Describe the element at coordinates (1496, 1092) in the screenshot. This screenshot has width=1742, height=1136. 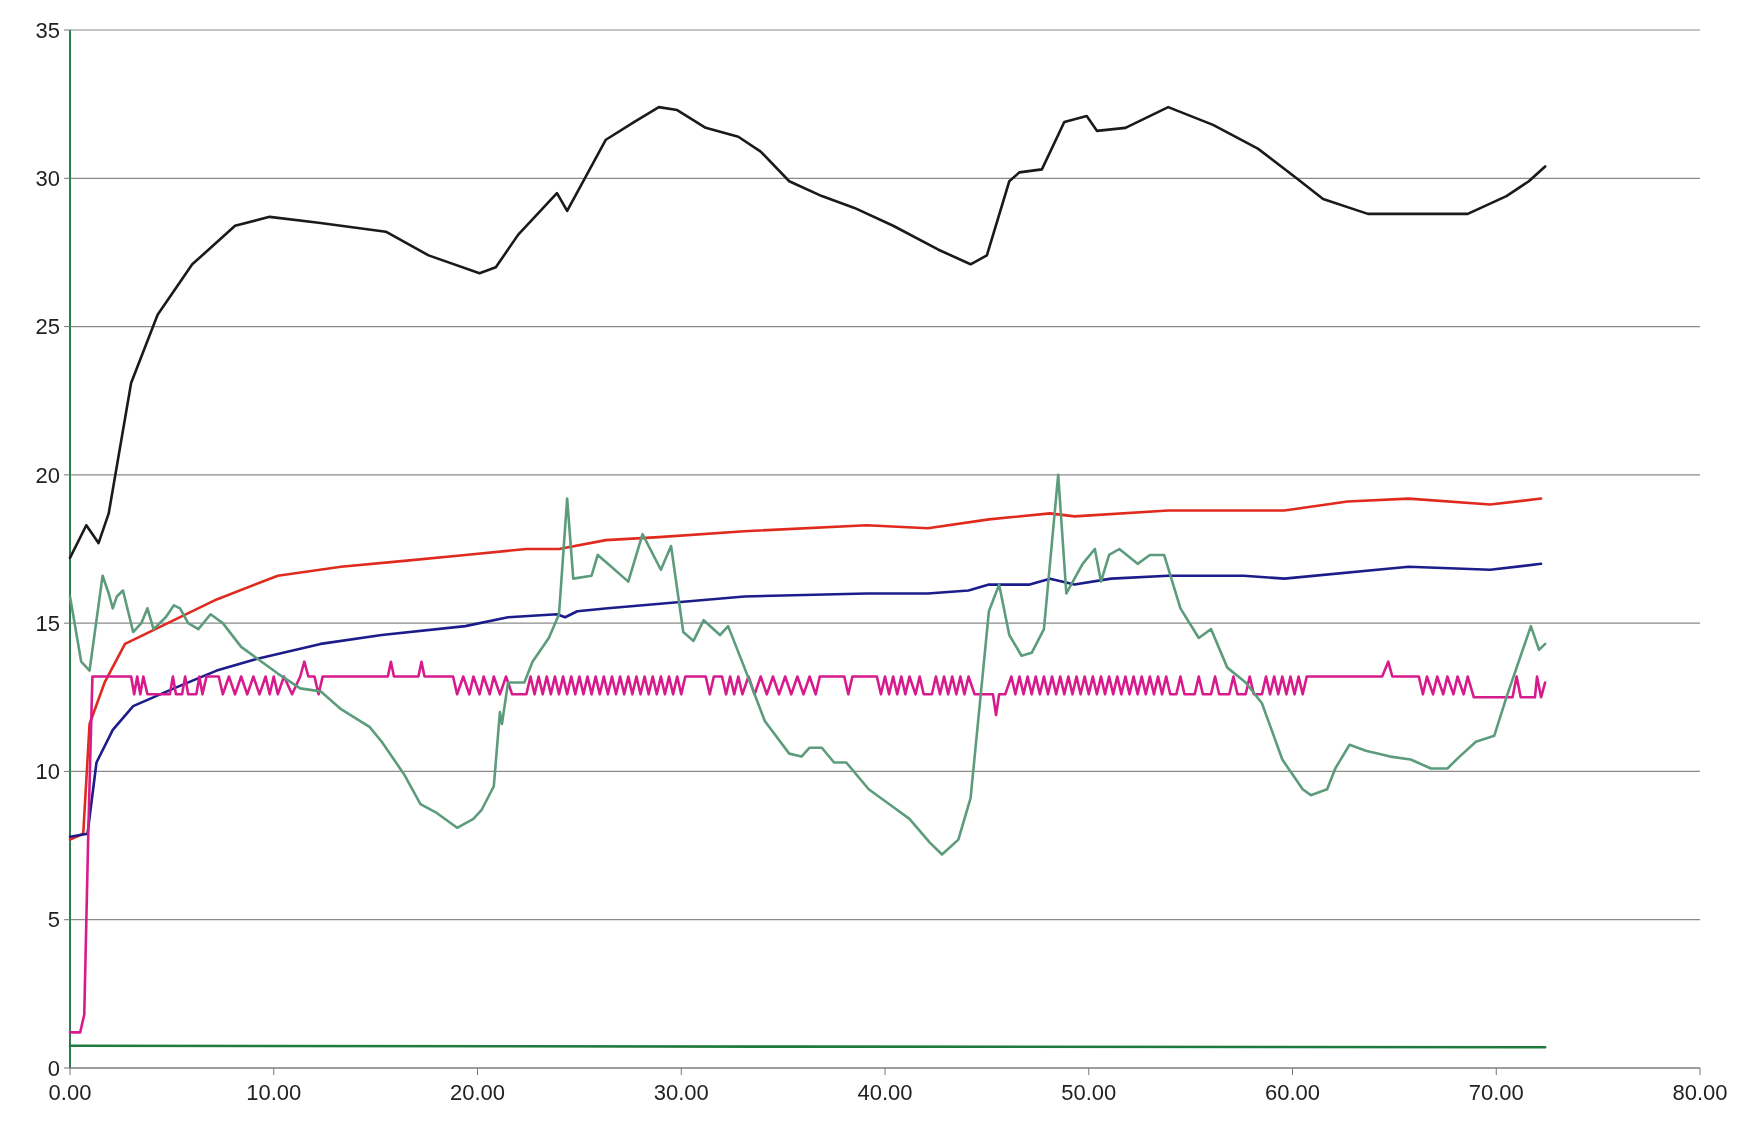
I see `x-tick-label: 70.00` at that location.